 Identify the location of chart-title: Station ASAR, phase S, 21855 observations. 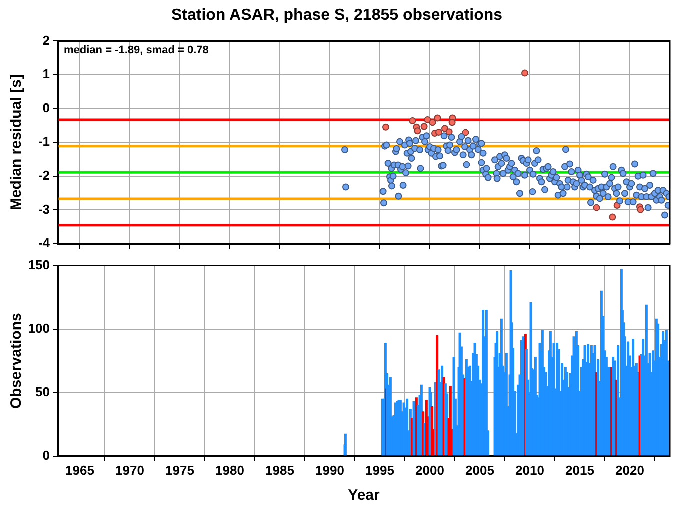
(337, 15).